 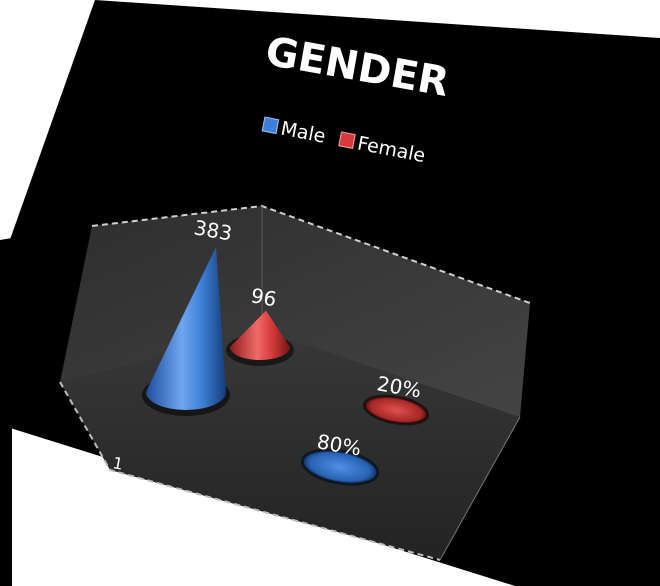 What do you see at coordinates (347, 140) in the screenshot?
I see `legend-female-swatch` at bounding box center [347, 140].